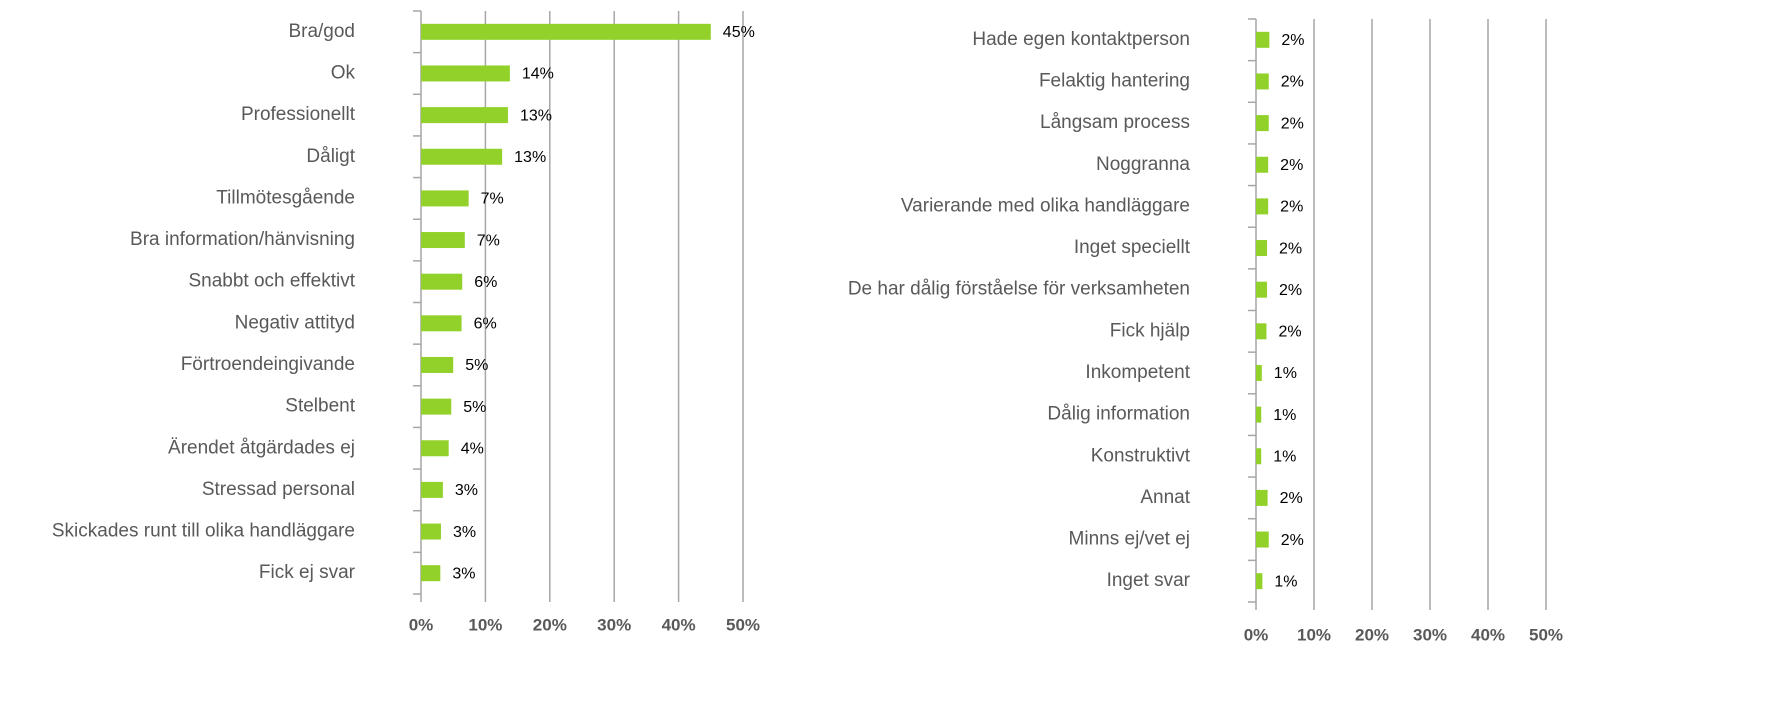 This screenshot has height=722, width=1766. Describe the element at coordinates (261, 447) in the screenshot. I see `category-label: Ärendet åtgärdades ej` at that location.